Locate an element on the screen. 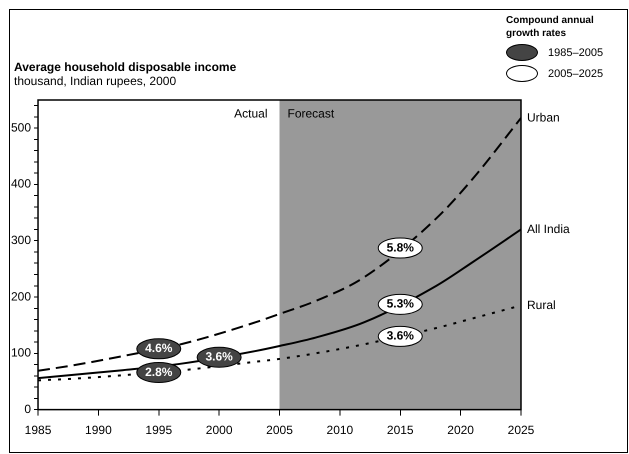  annotation: 4.6% is located at coordinates (159, 348).